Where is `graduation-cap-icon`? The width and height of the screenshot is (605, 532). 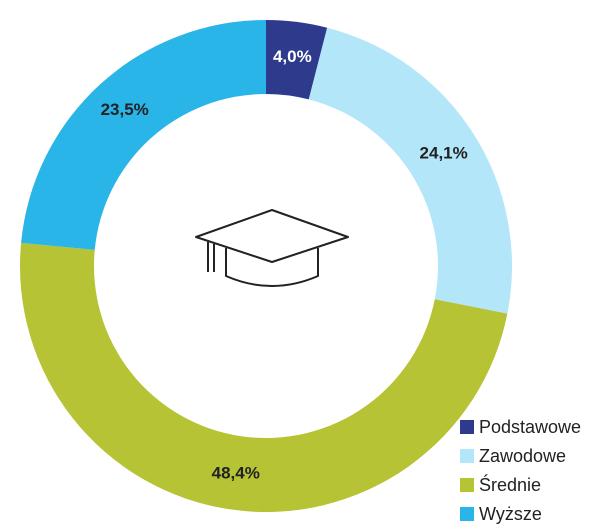 graduation-cap-icon is located at coordinates (272, 248).